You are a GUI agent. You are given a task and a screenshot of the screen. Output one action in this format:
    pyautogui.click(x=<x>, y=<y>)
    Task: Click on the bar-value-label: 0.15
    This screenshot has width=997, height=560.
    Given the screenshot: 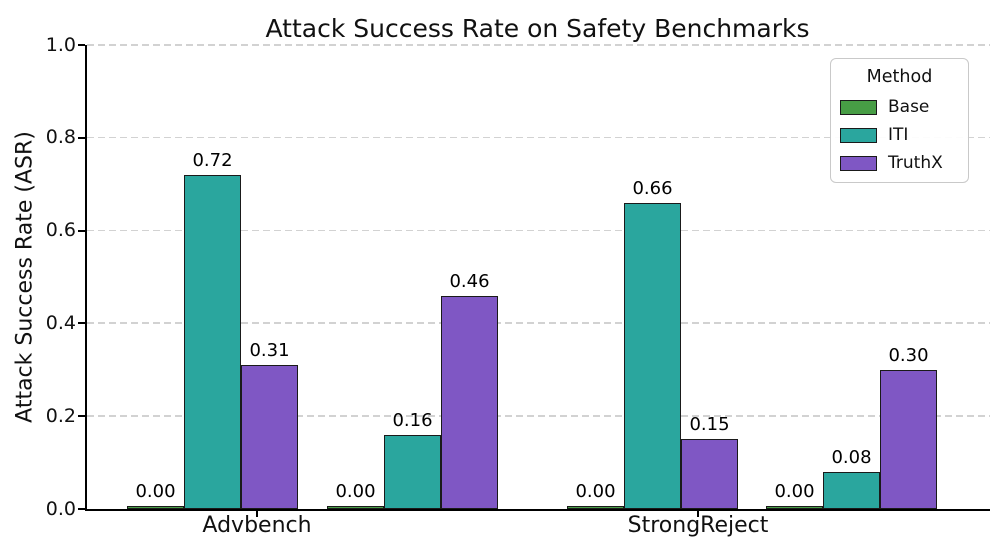 What is the action you would take?
    pyautogui.click(x=709, y=425)
    